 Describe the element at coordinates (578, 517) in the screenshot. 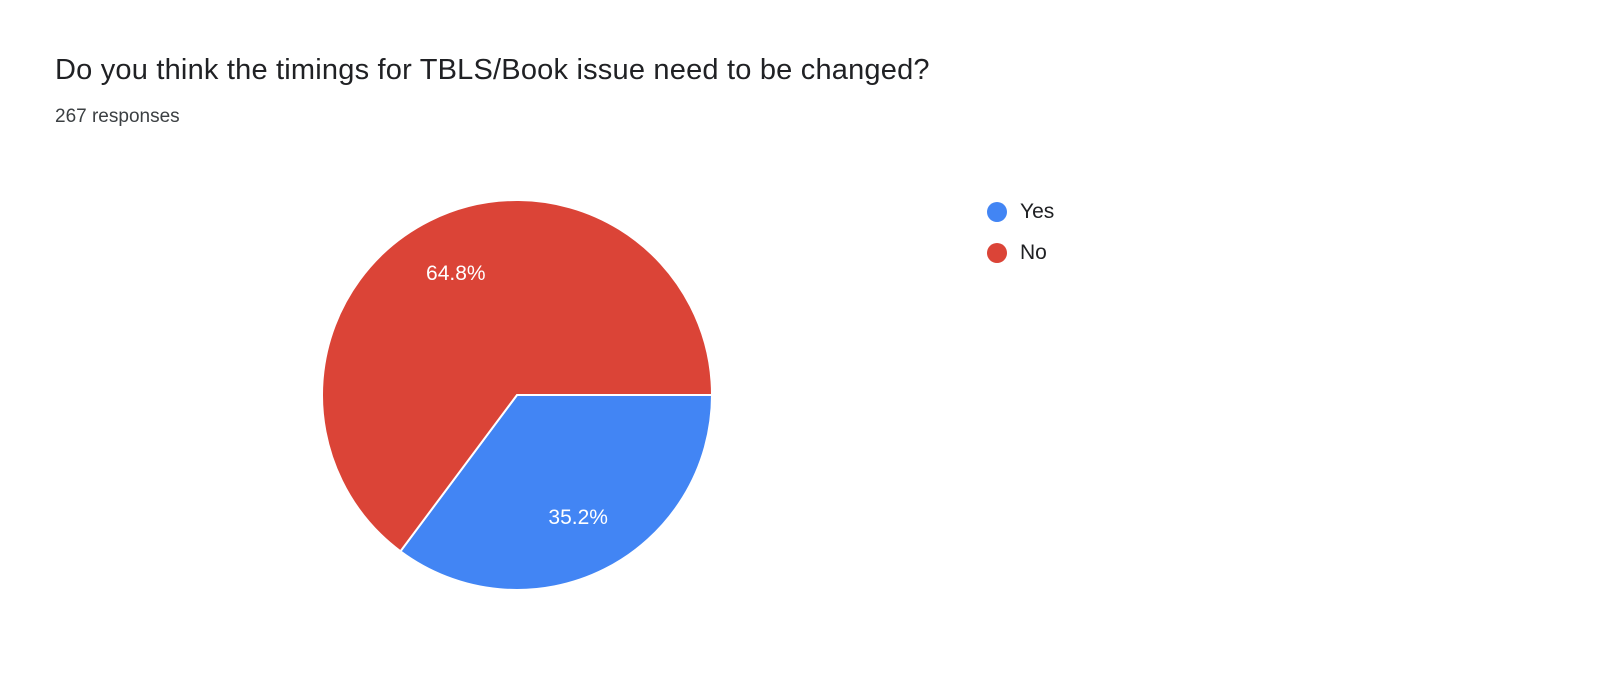

I see `slice-value-label-yes: 35.2%` at that location.